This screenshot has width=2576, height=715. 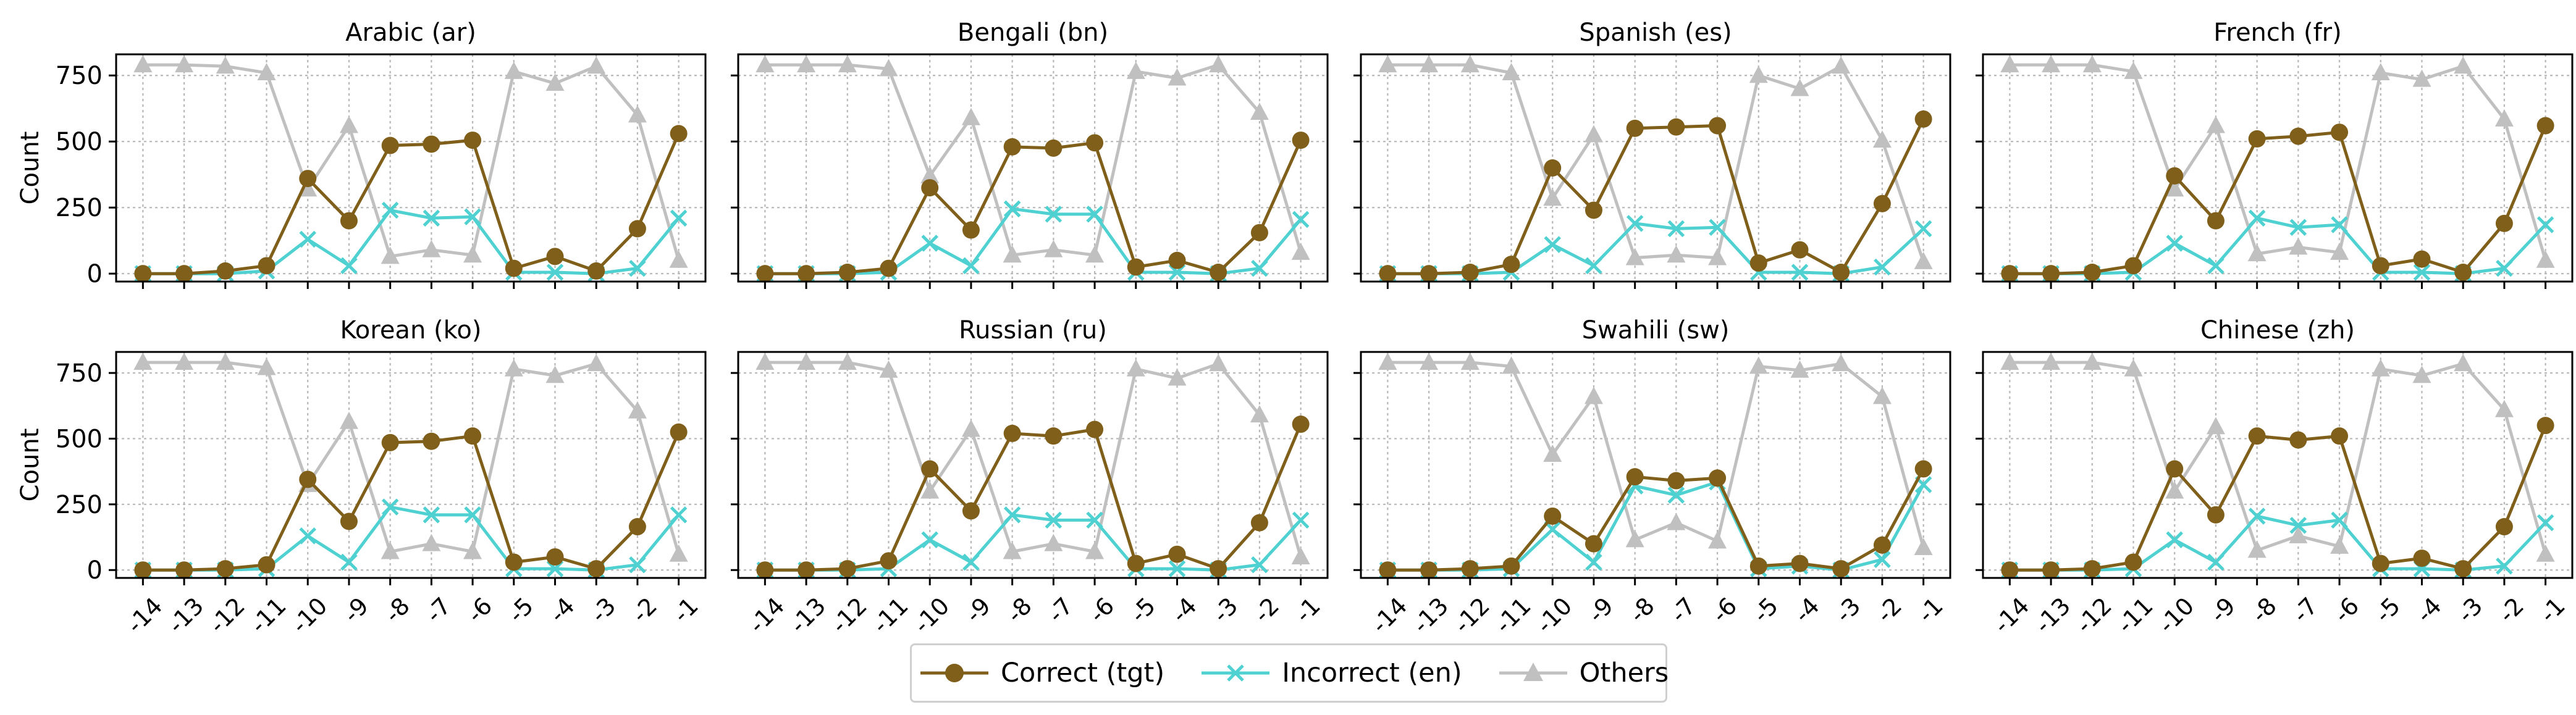 What do you see at coordinates (1807, 610) in the screenshot?
I see `x-tick-label: -4` at bounding box center [1807, 610].